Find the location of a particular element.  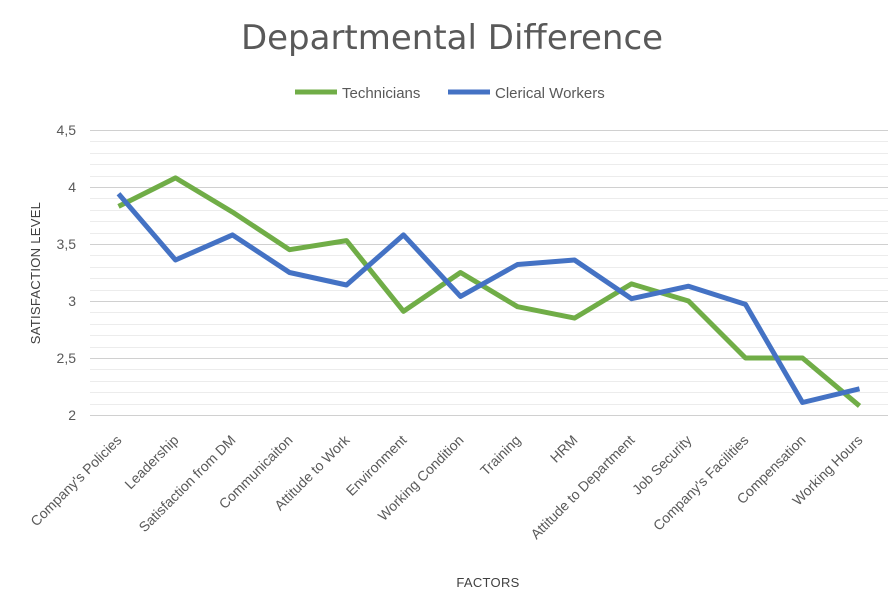

x-tick-label-company-s-policies: Company's Policies is located at coordinates (75, 480).